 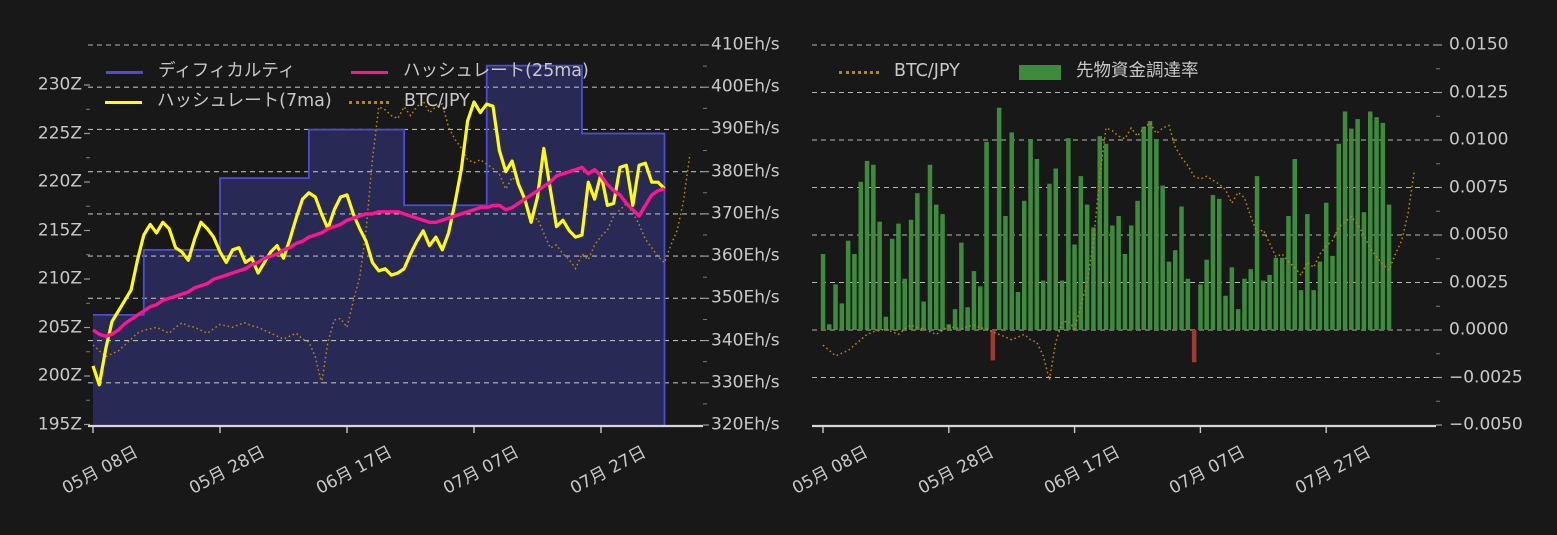 What do you see at coordinates (496, 71) in the screenshot?
I see `legend-label: ハッシュレート(25ma)` at bounding box center [496, 71].